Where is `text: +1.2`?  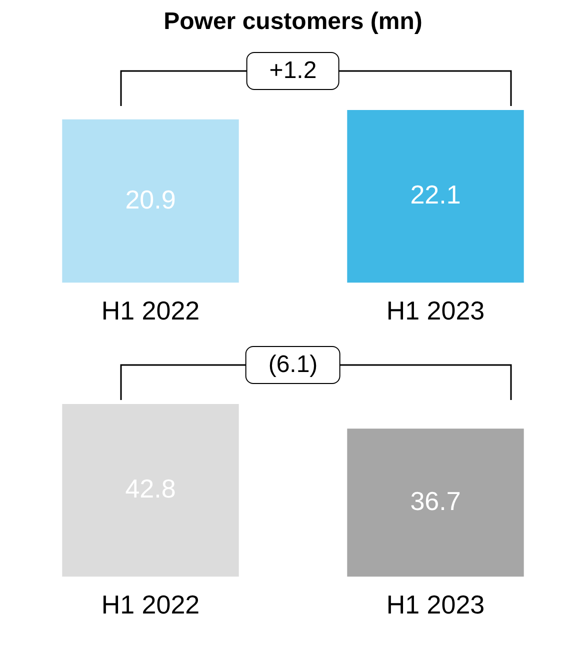 text: +1.2 is located at coordinates (293, 71).